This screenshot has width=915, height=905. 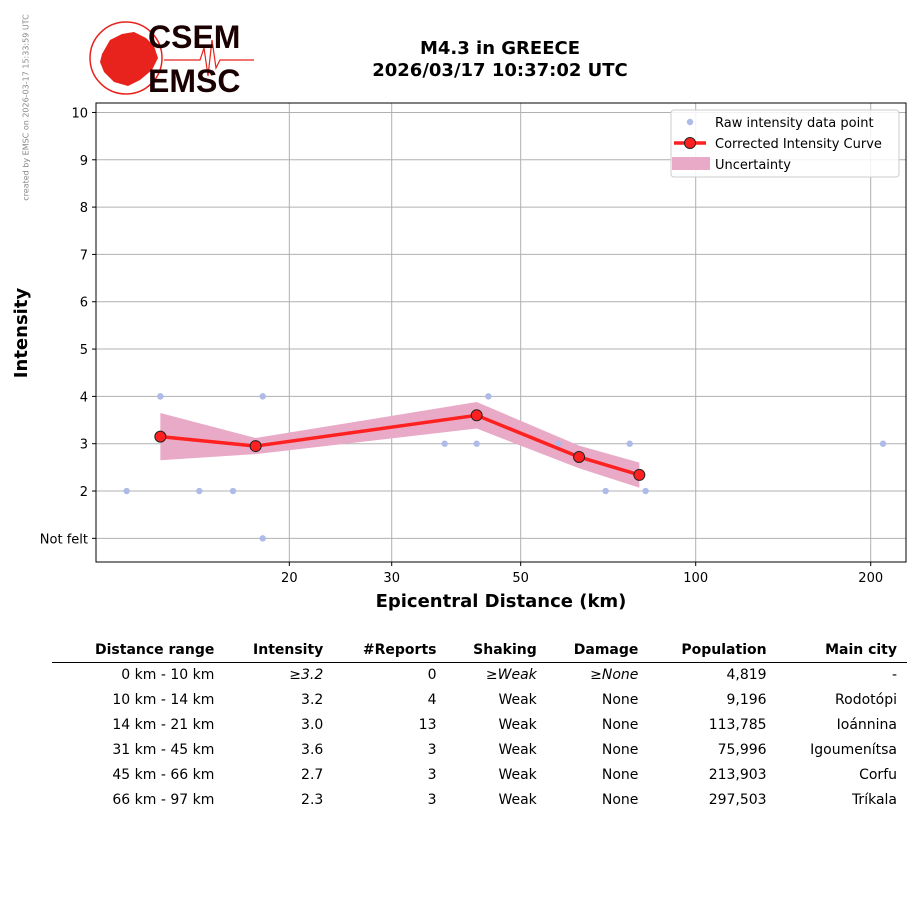 What do you see at coordinates (746, 675) in the screenshot?
I see `table-cell: 4,819` at bounding box center [746, 675].